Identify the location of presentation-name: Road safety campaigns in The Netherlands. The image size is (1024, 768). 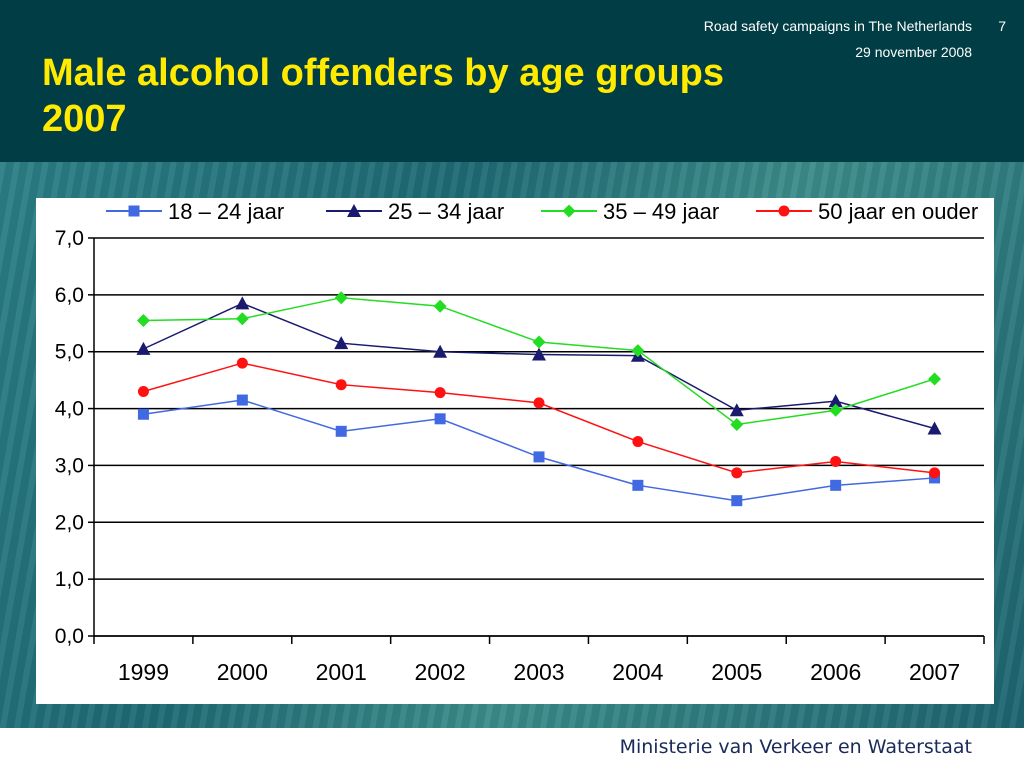
(837, 26).